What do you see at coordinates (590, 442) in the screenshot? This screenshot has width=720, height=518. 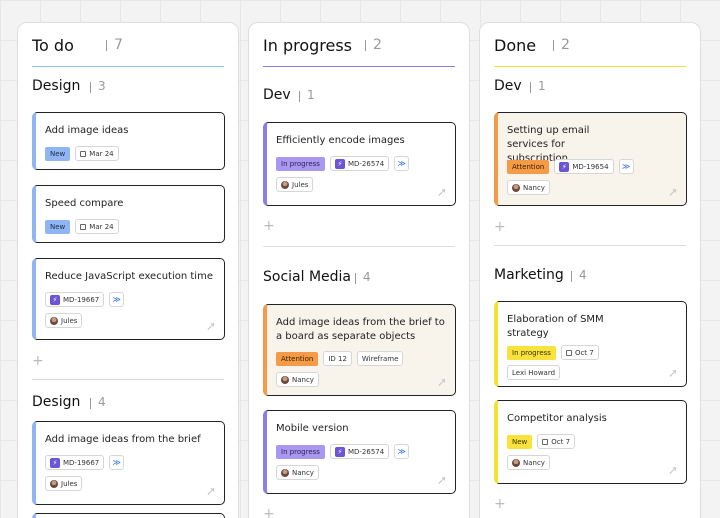 I see `task-card: Competitor analysis New Oct 7 Nancy ➚` at bounding box center [590, 442].